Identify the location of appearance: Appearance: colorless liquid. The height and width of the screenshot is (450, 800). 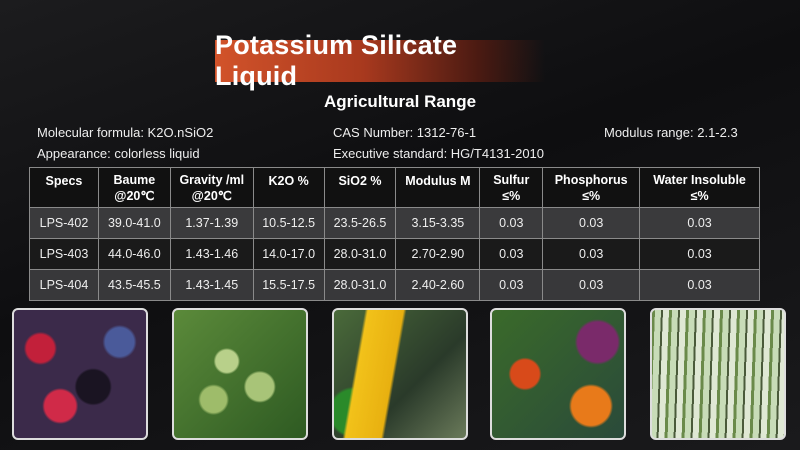
(118, 153).